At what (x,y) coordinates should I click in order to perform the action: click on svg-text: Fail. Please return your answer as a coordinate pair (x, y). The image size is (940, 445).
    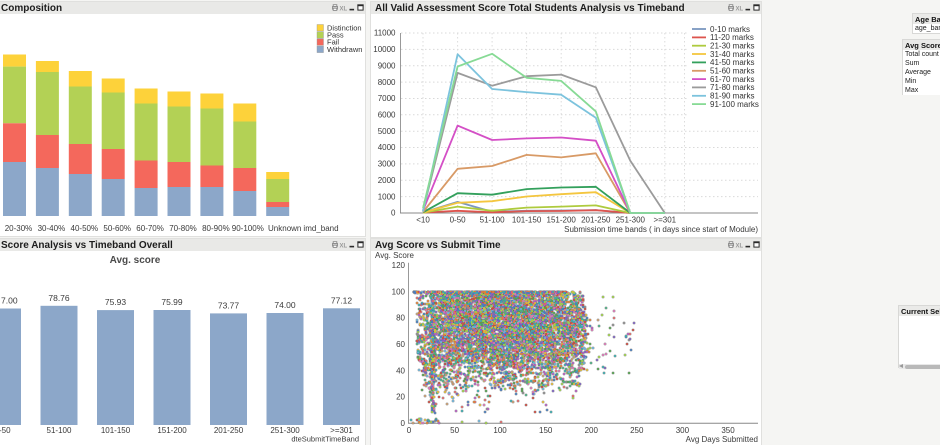
    Looking at the image, I should click on (333, 42).